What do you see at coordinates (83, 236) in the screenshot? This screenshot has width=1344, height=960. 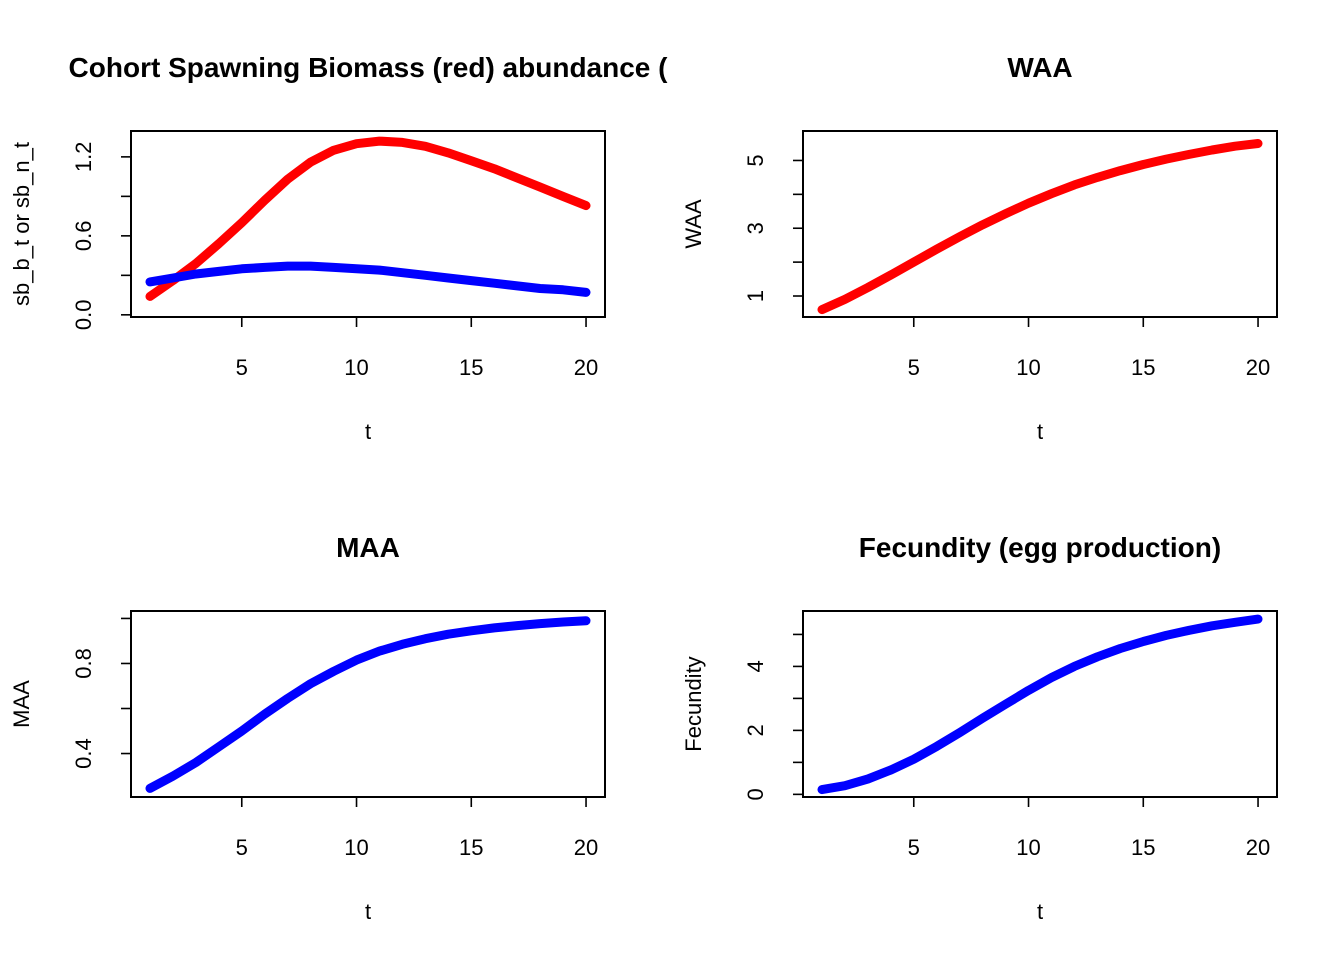 I see `y-tick-label: 0.6` at bounding box center [83, 236].